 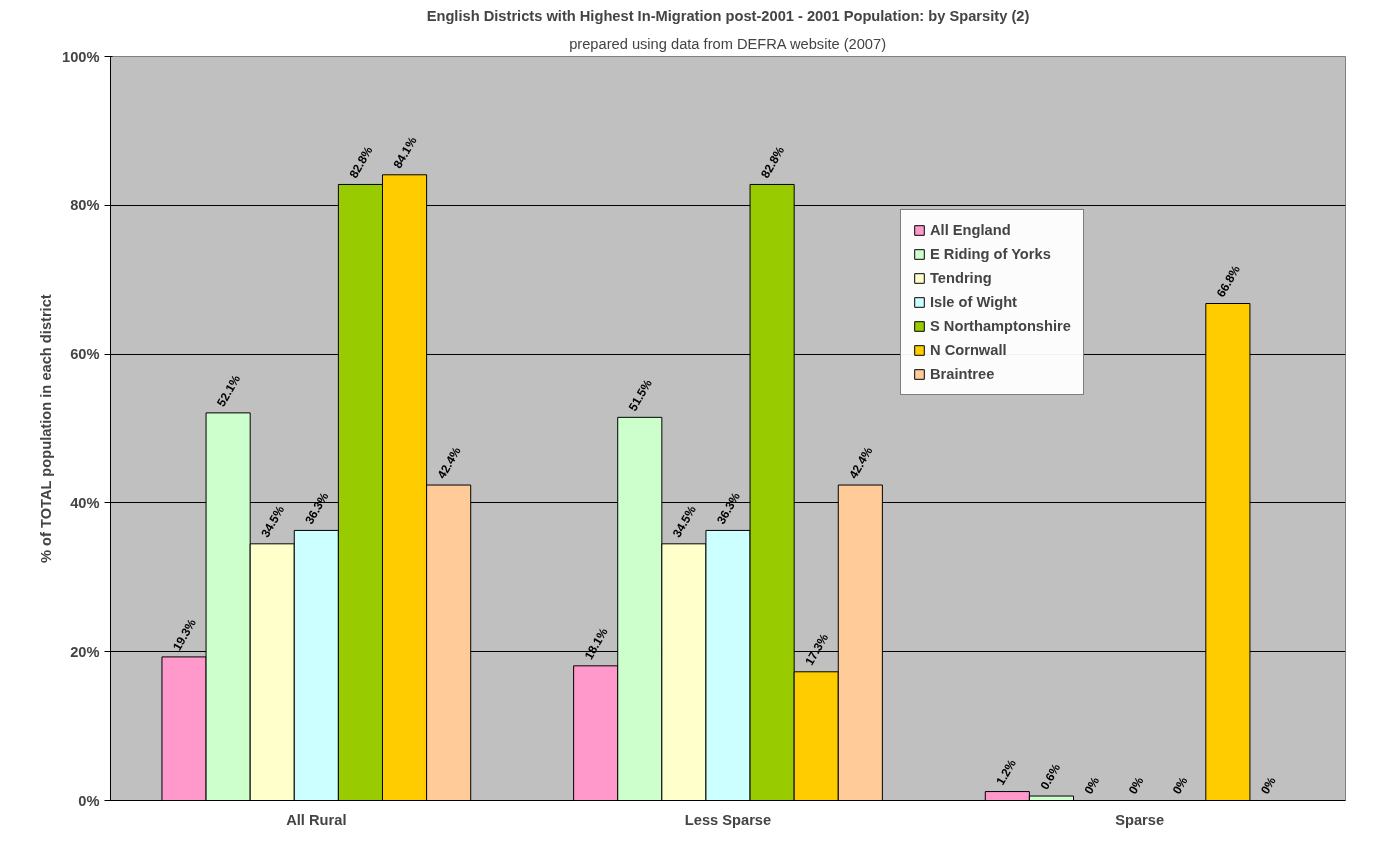 I want to click on chart-title: English Districts with Highest In-Migration post-2001 - 2001 Population: by Sparsity (2), so click(x=728, y=15).